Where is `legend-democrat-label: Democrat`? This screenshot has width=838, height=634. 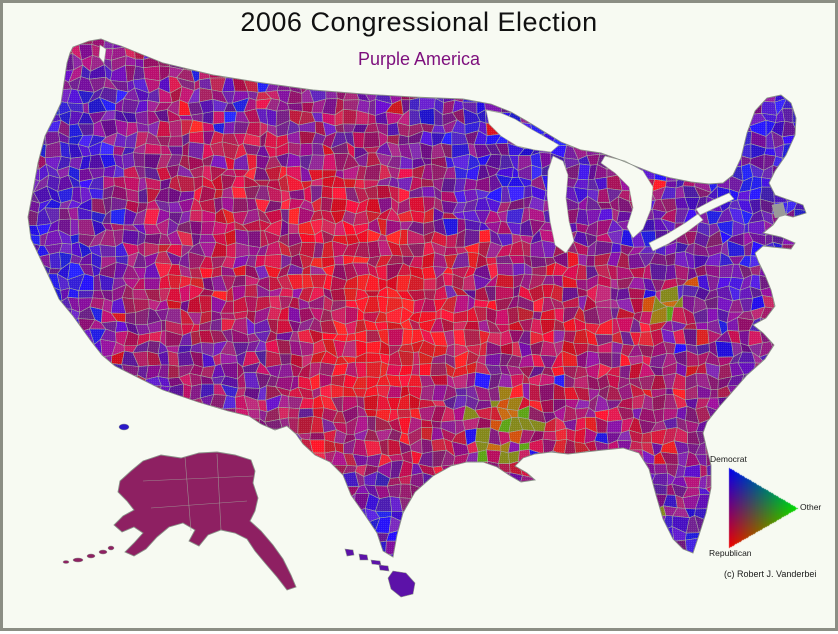
legend-democrat-label: Democrat is located at coordinates (728, 459).